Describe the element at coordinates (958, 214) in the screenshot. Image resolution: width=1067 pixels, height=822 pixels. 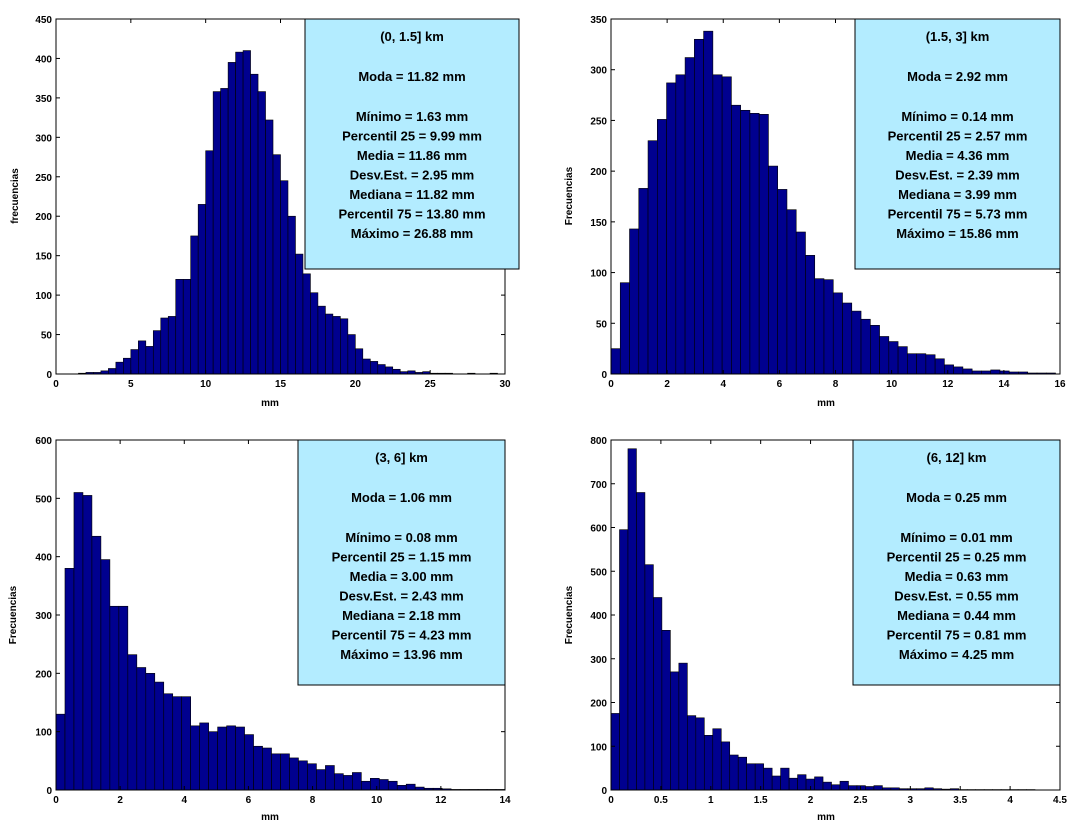
I see `stats-line: Percentil 75 = 5.73 mm` at that location.